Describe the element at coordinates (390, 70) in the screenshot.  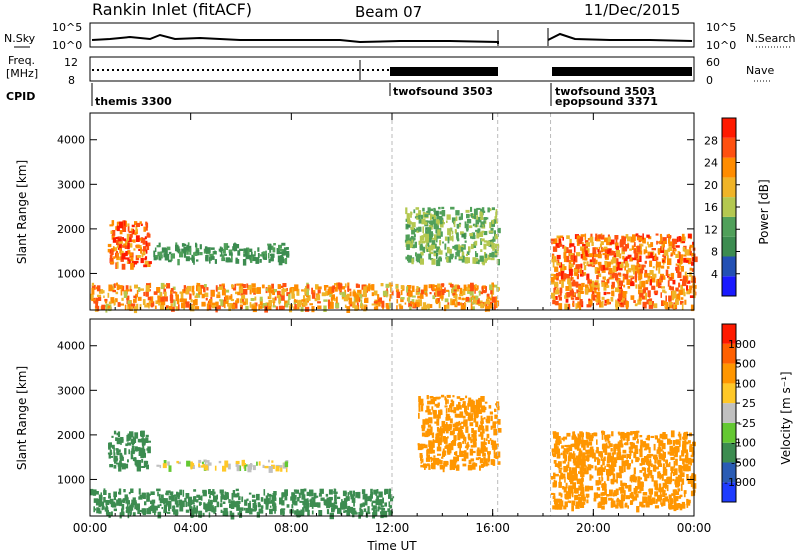
I see `freq-panel: Freq. [MHz] 12 8 60 0 Nave` at that location.